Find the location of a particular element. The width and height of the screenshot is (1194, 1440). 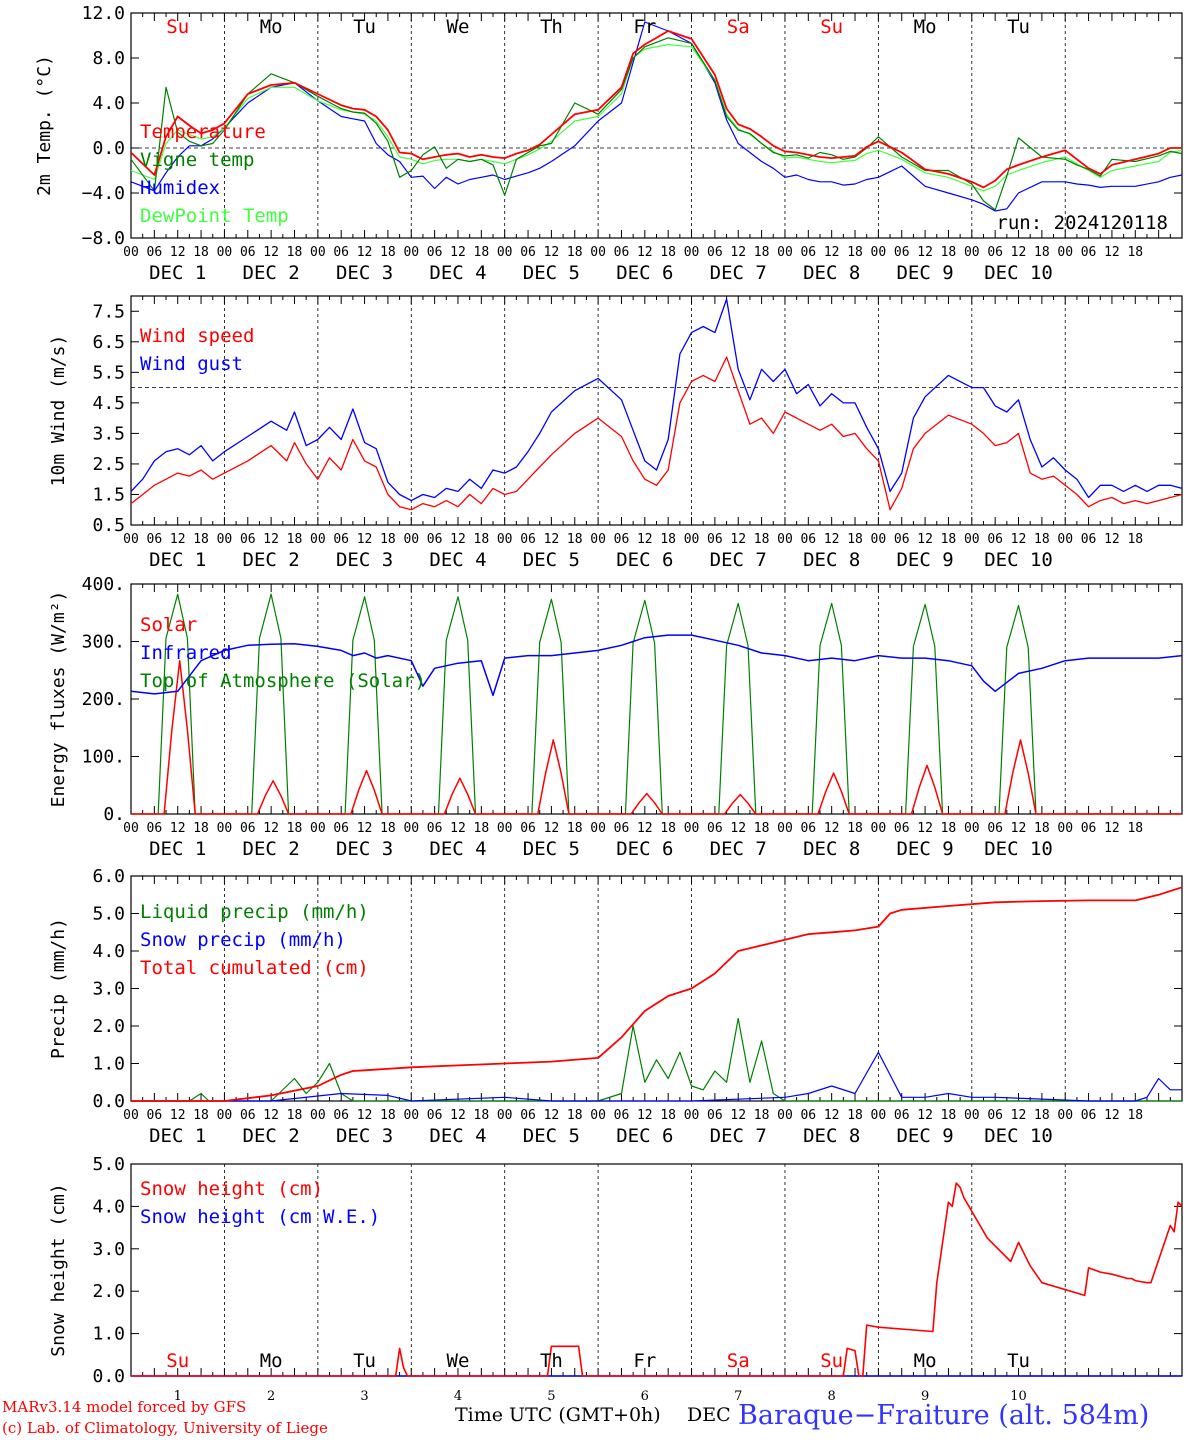

series-wind-gust is located at coordinates (656, 400).